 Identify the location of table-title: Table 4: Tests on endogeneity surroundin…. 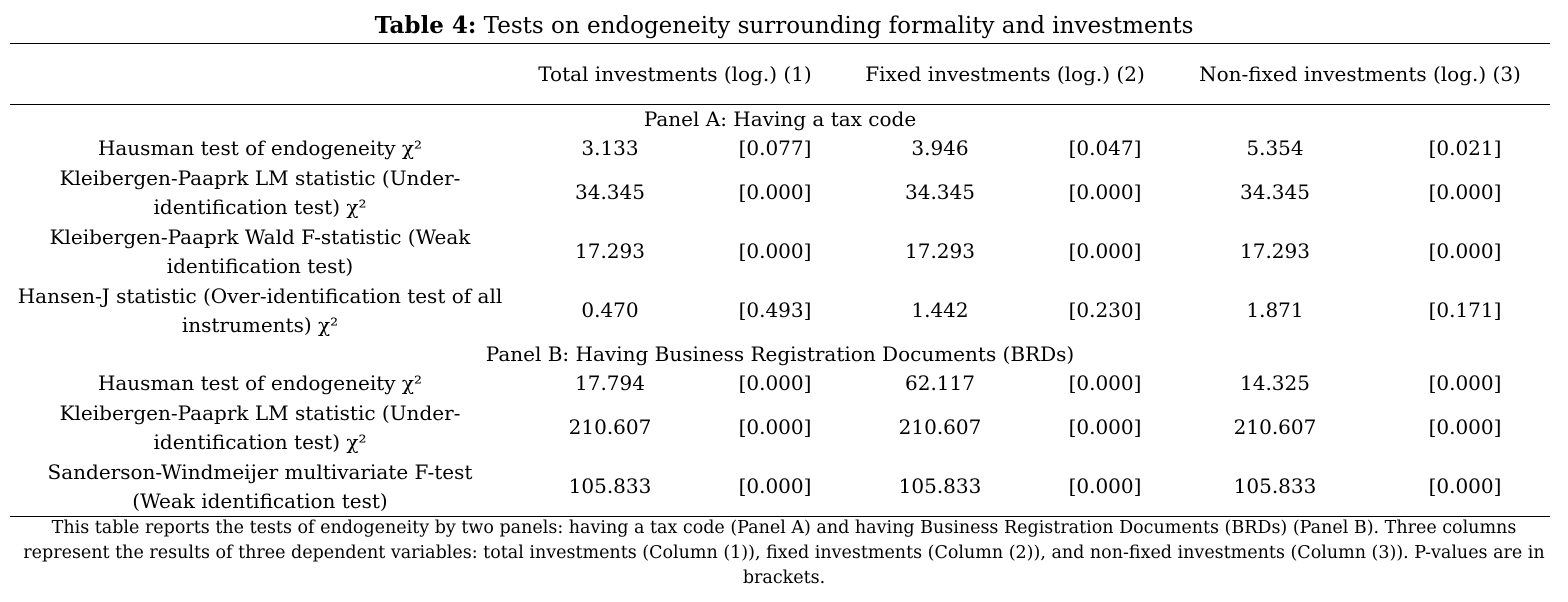
(784, 26).